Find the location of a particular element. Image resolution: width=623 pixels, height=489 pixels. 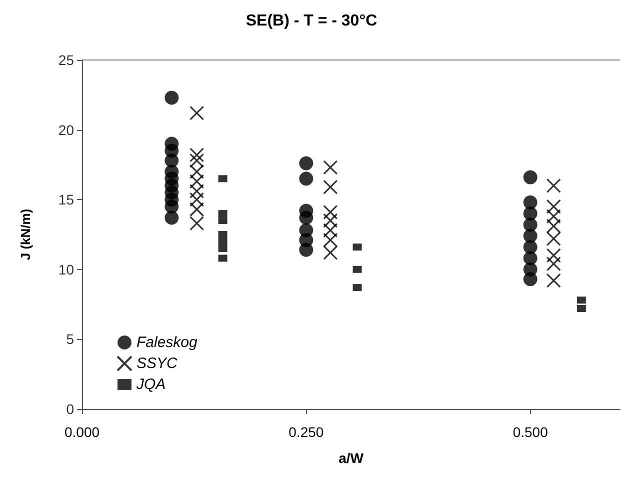

legend-label: JQA is located at coordinates (151, 384).